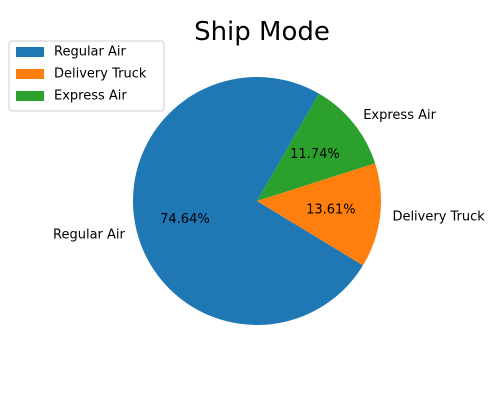  Describe the element at coordinates (30, 74) in the screenshot. I see `legend-swatch-delivery-truck` at that location.